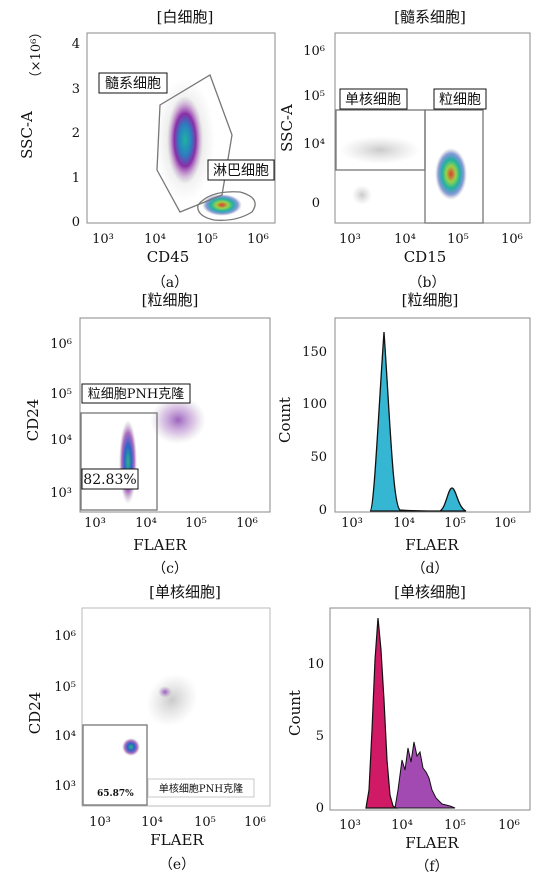 The height and width of the screenshot is (882, 550). I want to click on panel-b-ylabel: SSC-A, so click(287, 128).